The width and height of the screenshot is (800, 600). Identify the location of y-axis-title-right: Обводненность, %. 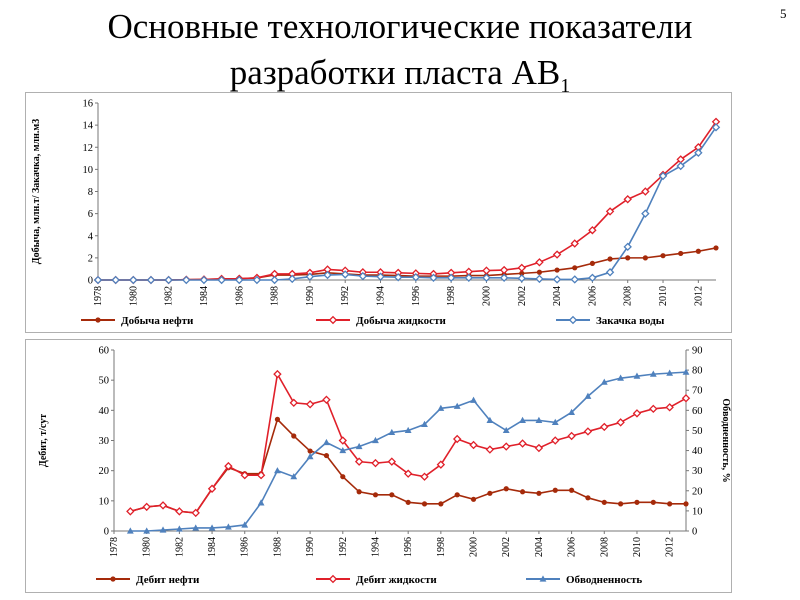
(725, 440).